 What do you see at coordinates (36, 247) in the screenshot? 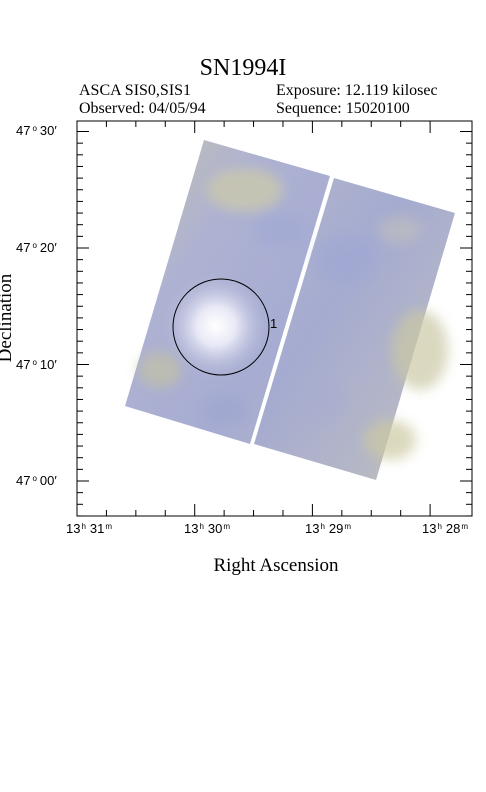
I see `dec-tick-label-20: 47 o 20′` at bounding box center [36, 247].